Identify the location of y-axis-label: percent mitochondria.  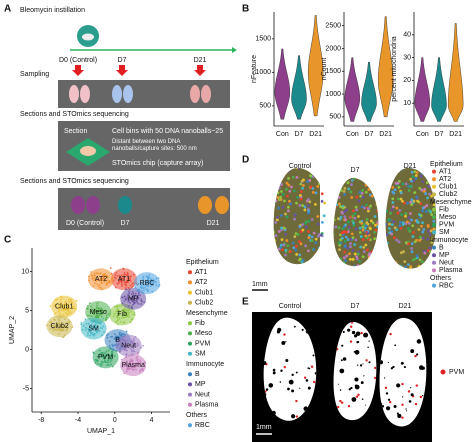
(394, 68).